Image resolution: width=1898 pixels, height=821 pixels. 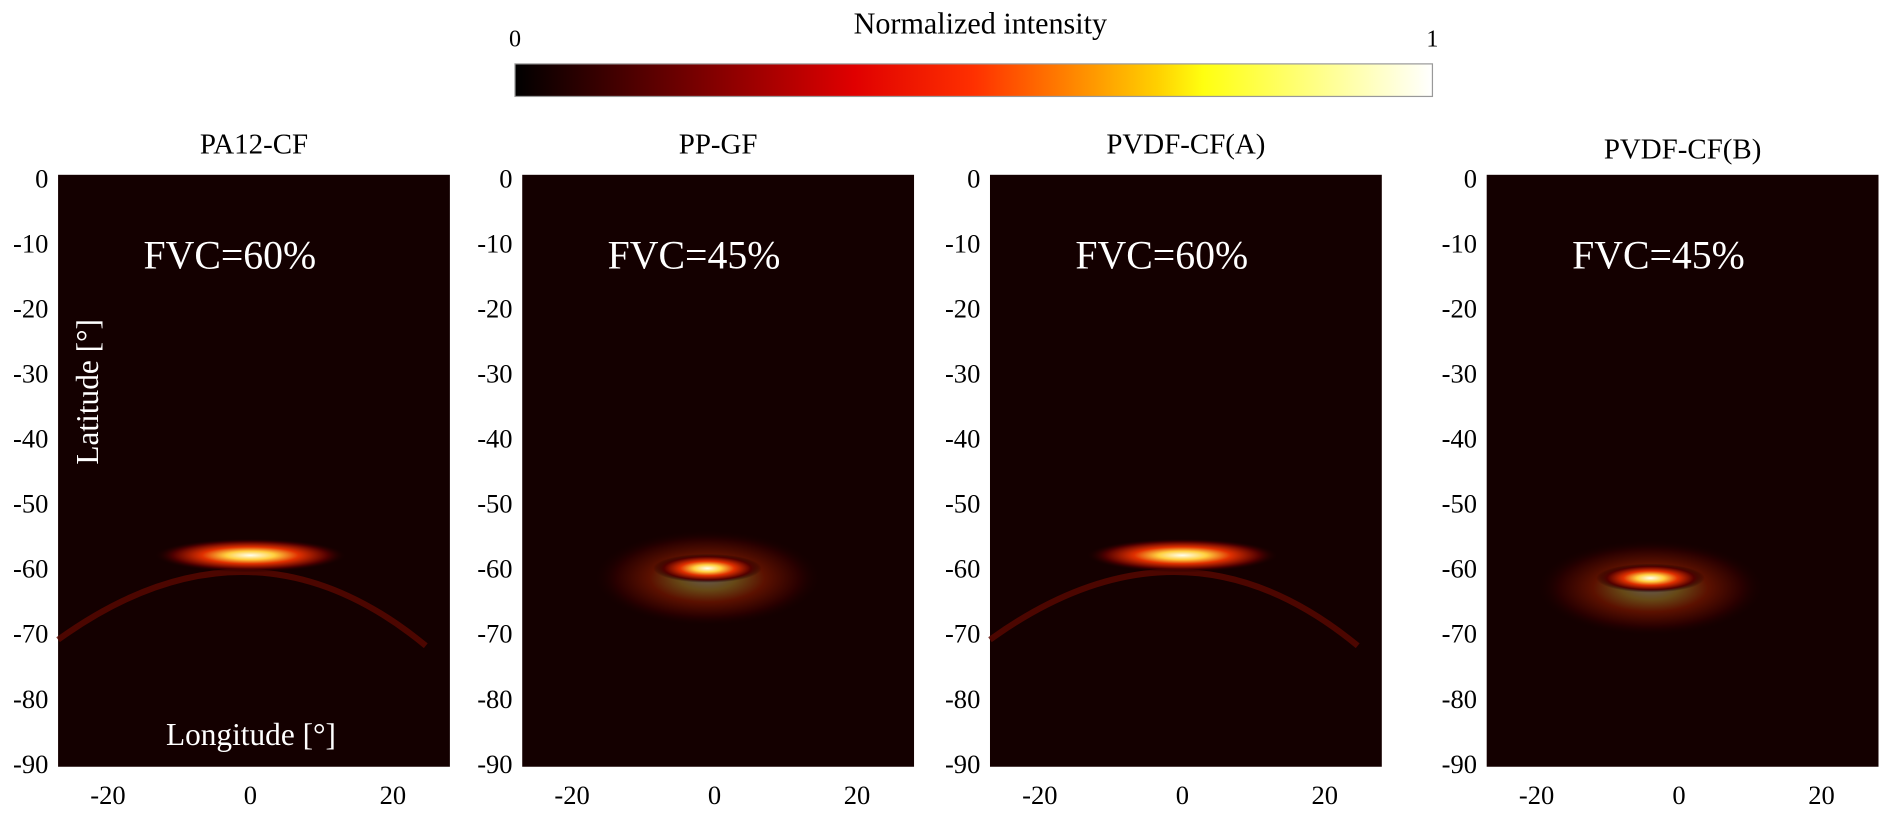 I want to click on colorbar-label: Normalized intensity, so click(x=981, y=23).